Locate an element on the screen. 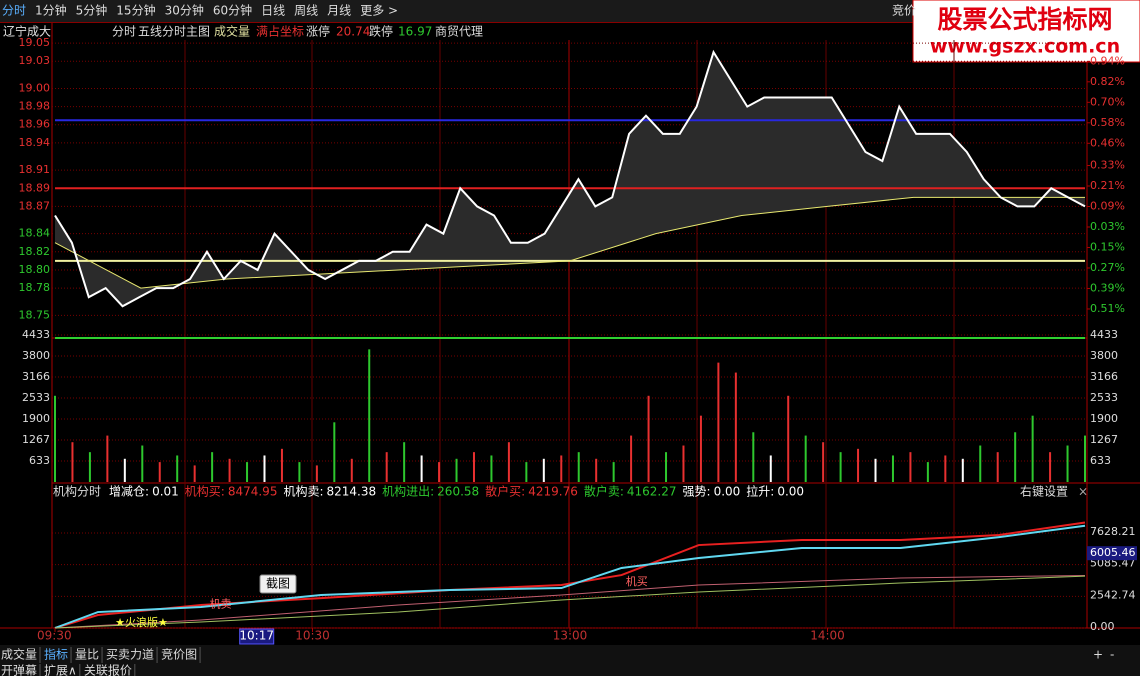 This screenshot has width=1140, height=676. watermark-url: www.gszx.com.cn is located at coordinates (1025, 47).